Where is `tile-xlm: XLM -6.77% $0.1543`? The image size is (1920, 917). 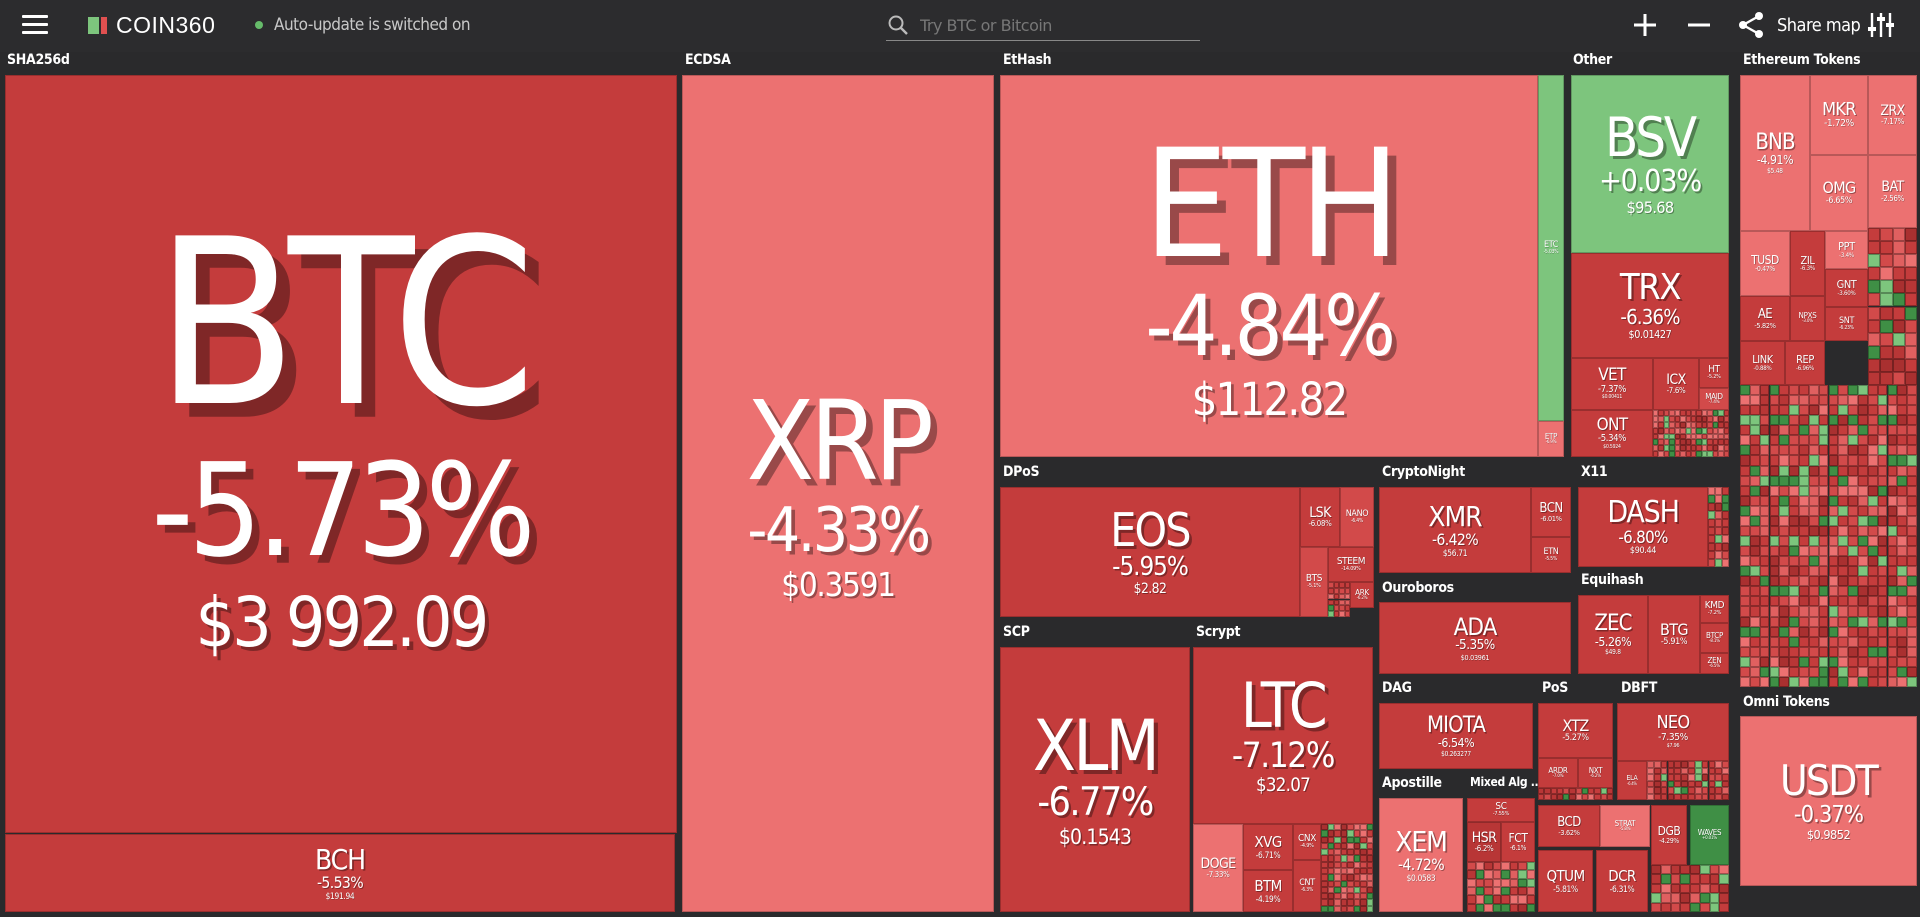 tile-xlm: XLM -6.77% $0.1543 is located at coordinates (1095, 779).